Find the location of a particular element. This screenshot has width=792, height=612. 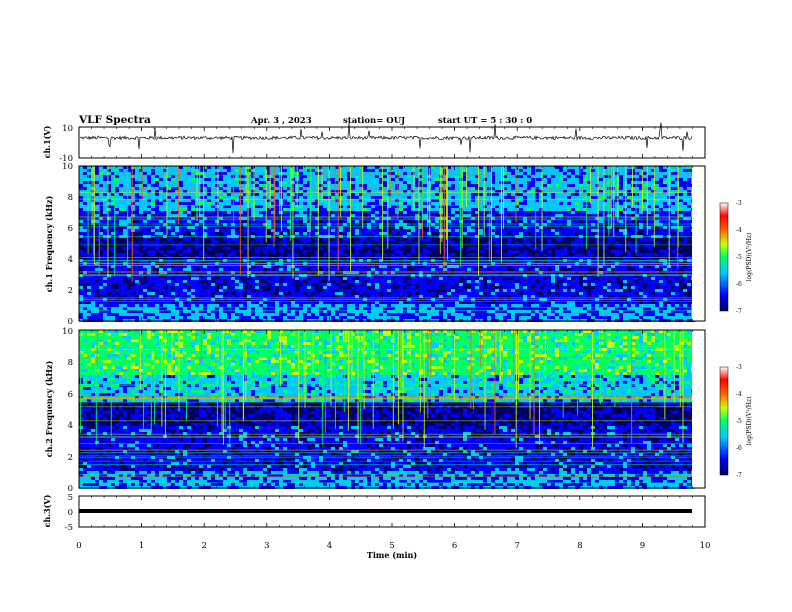

ch1-ytick-top: 10 is located at coordinates (67, 129).